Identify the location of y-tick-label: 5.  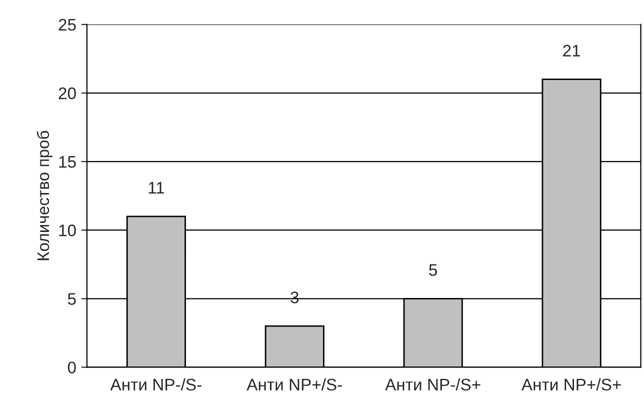
(72, 299).